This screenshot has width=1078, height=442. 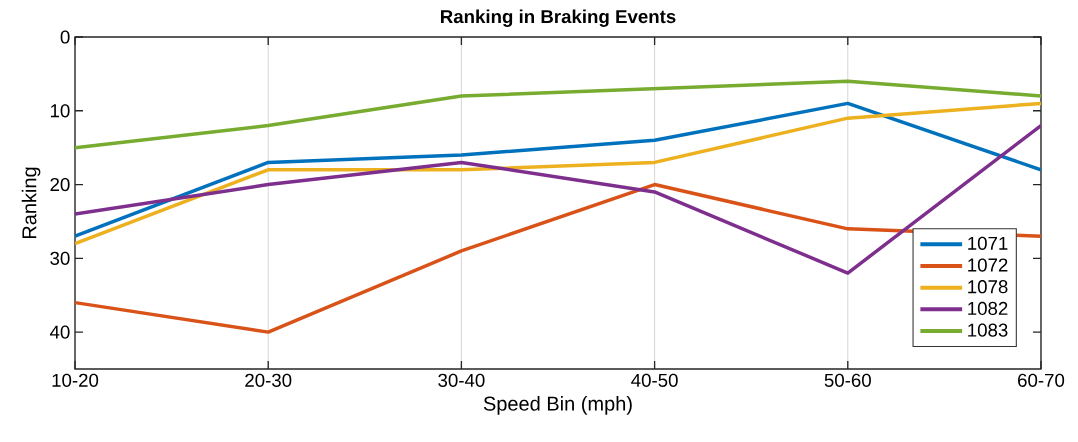 I want to click on y-tick-label: 40, so click(x=59, y=332).